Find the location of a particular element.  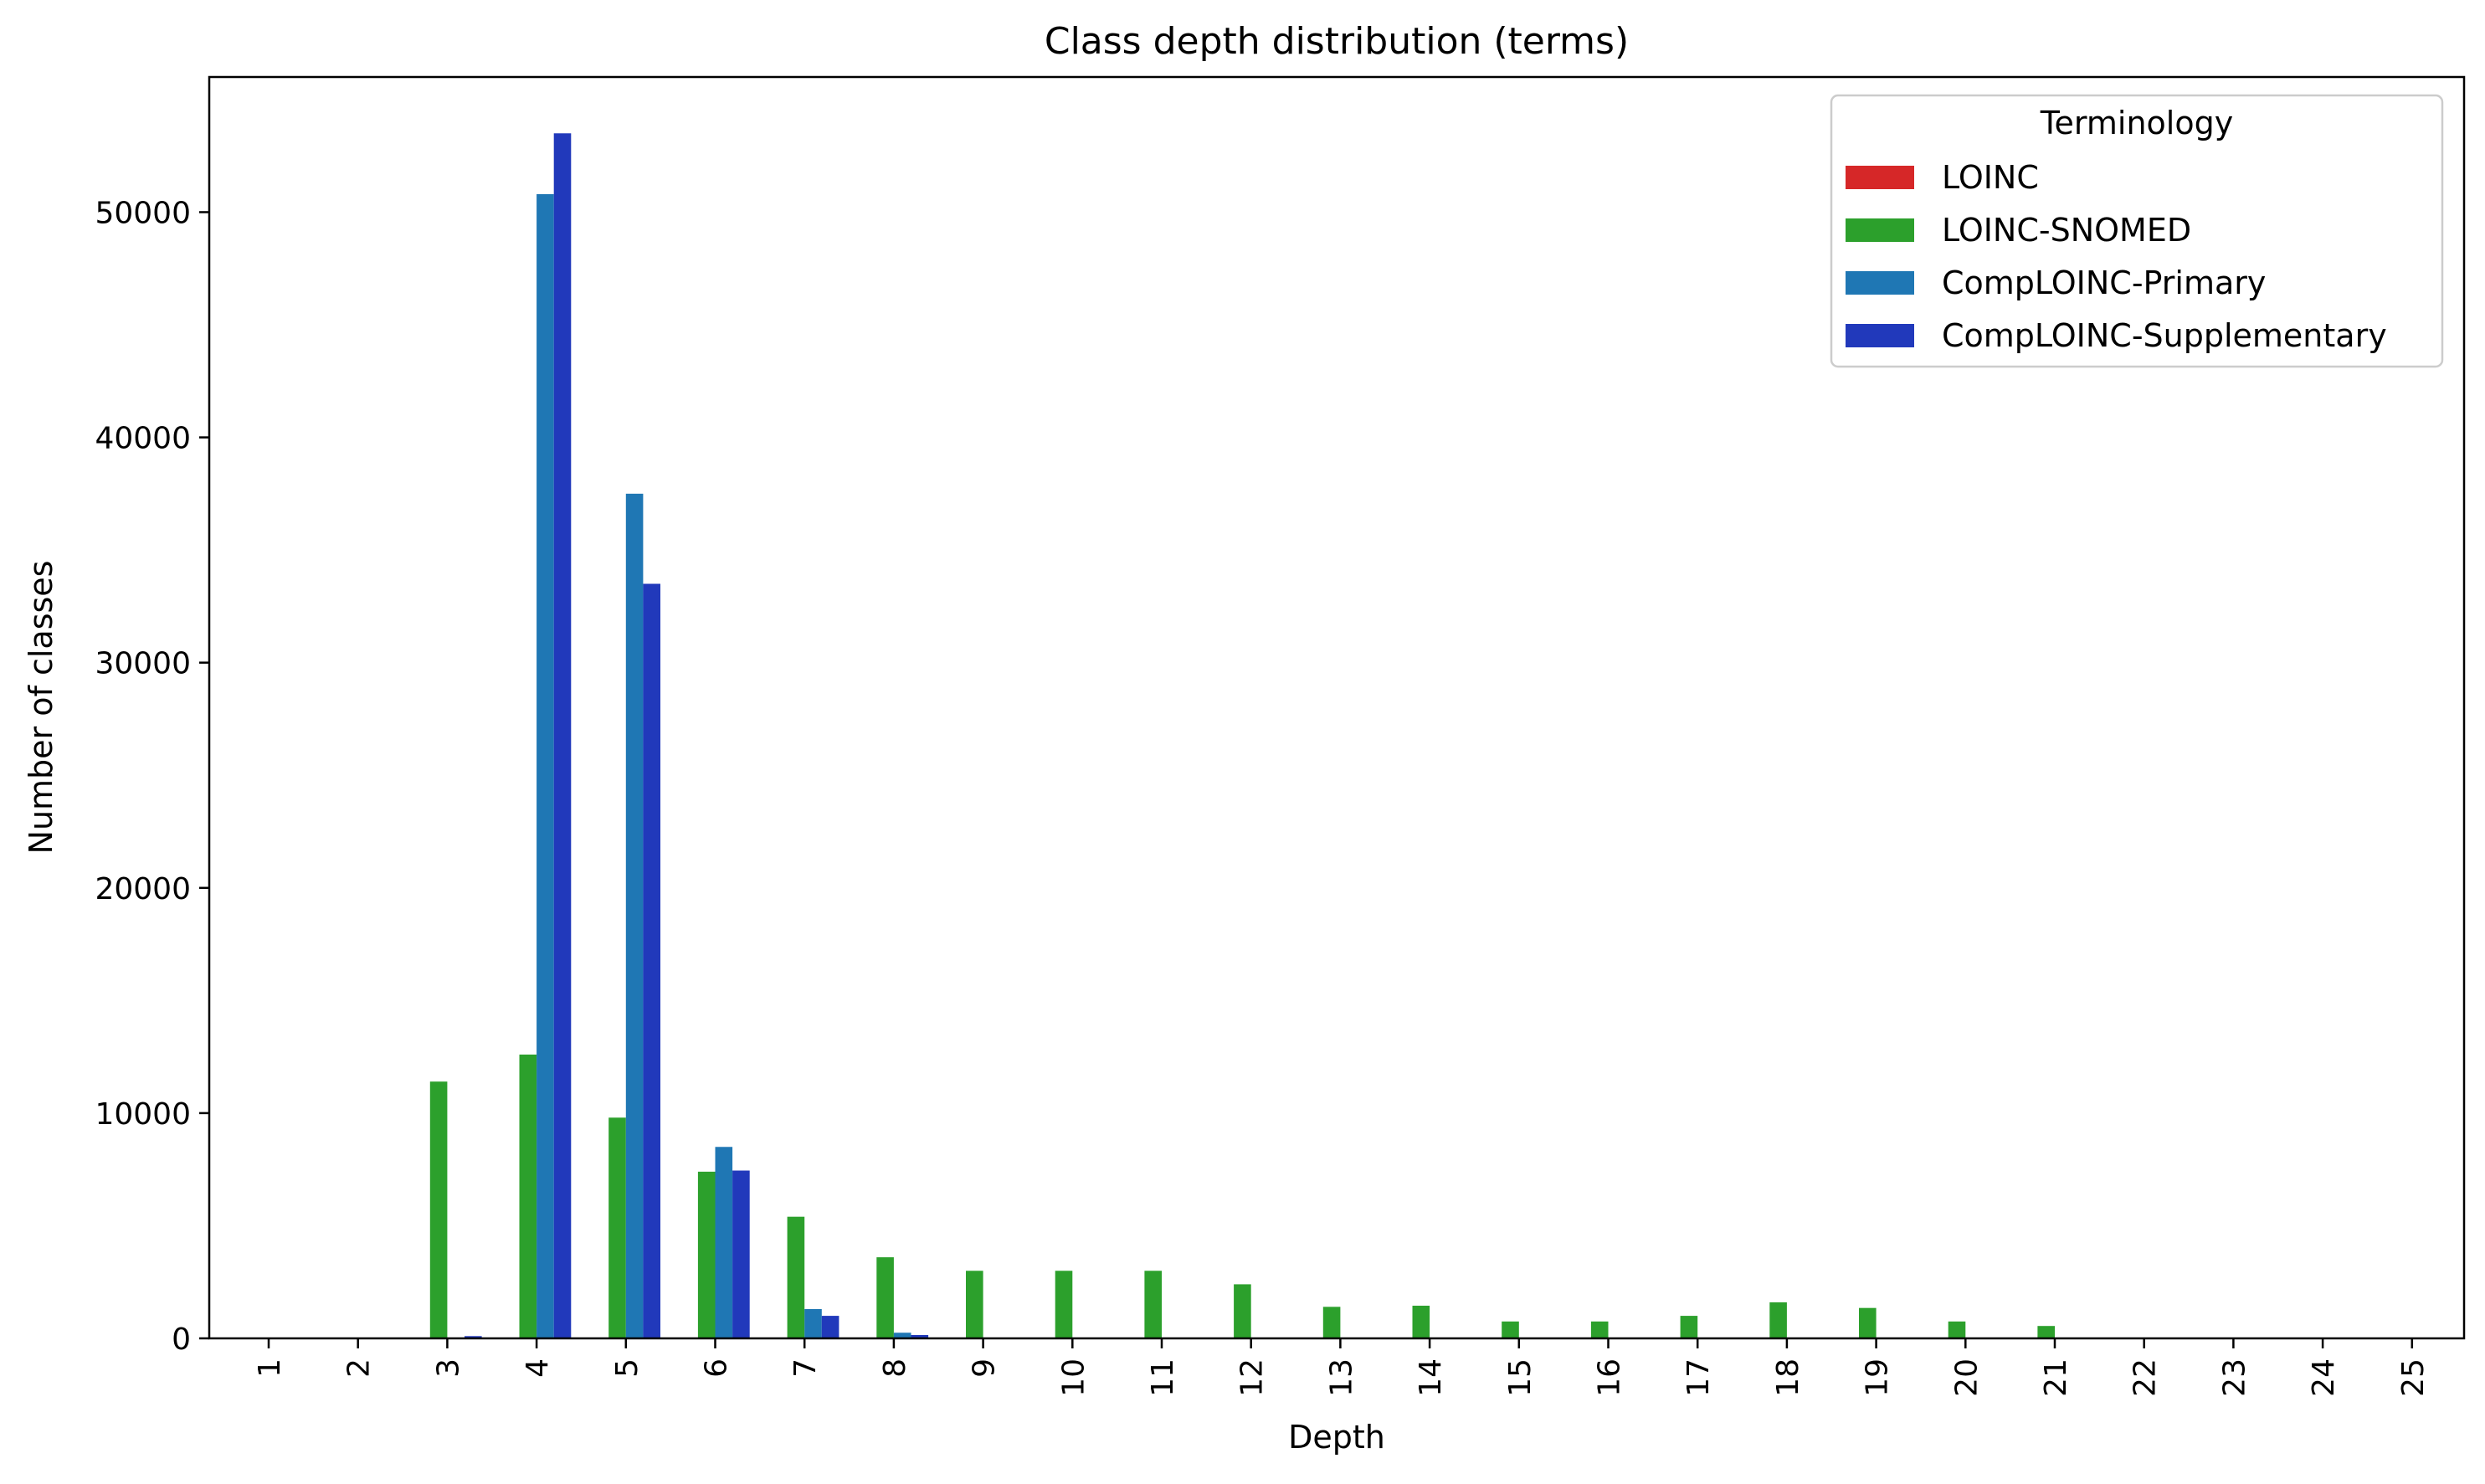

x-tick-label: 17 is located at coordinates (1698, 1377).